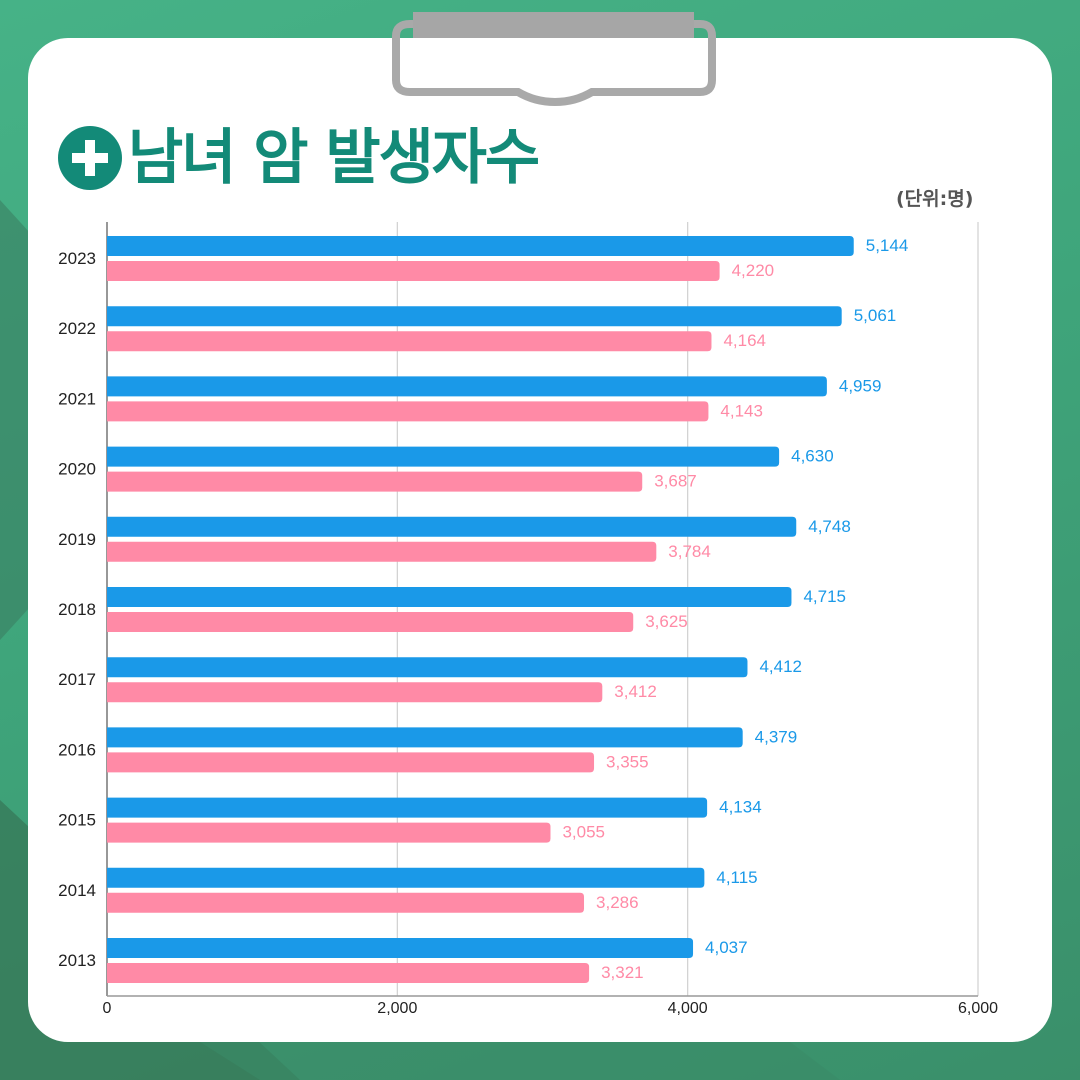 The image size is (1080, 1080). Describe the element at coordinates (77, 749) in the screenshot. I see `y-tick-label: 2016` at that location.